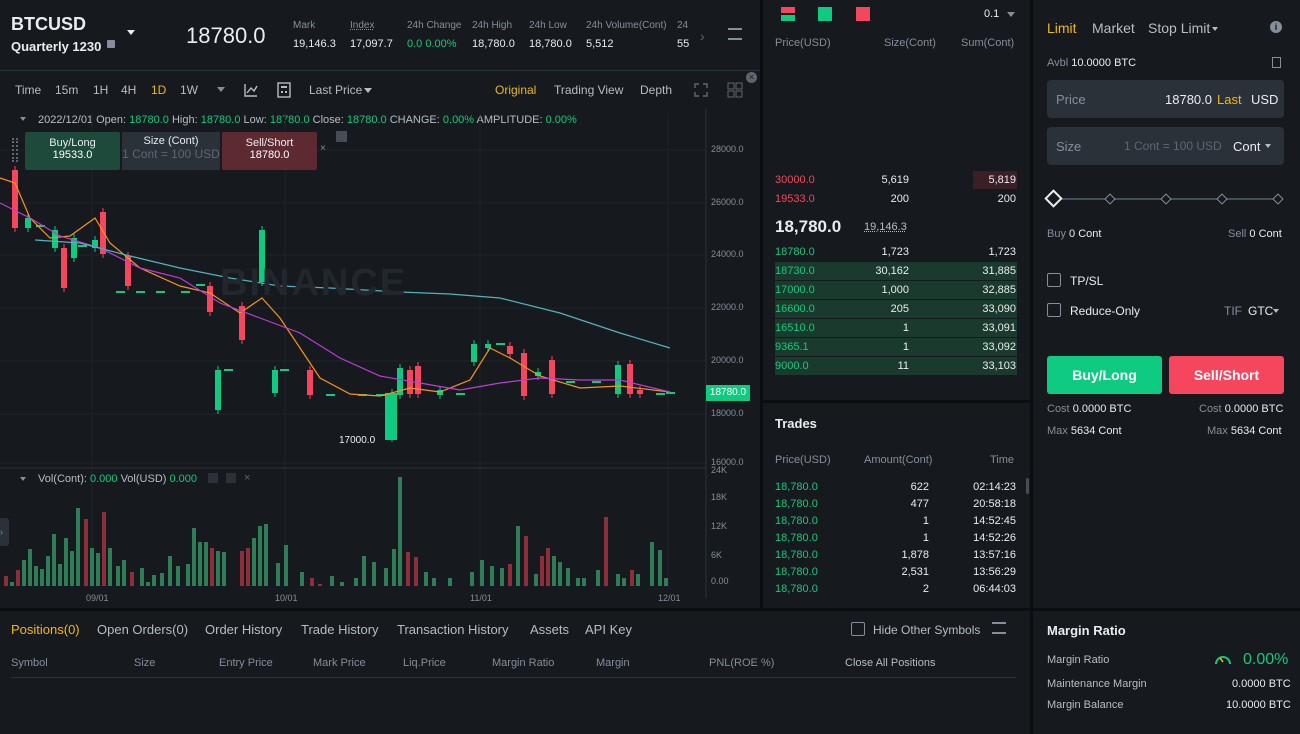 The image size is (1300, 734). What do you see at coordinates (702, 36) in the screenshot?
I see `chevron-right-icon: ›` at bounding box center [702, 36].